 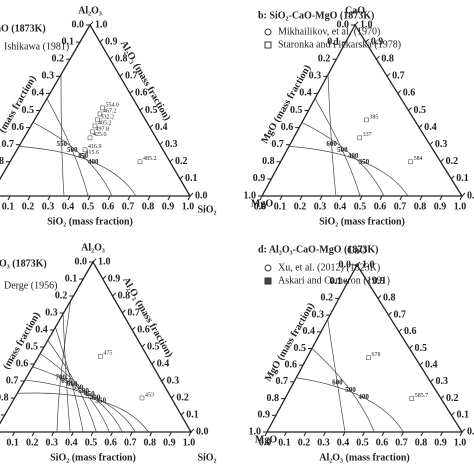 What do you see at coordinates (103, 129) in the screenshot?
I see `point-label: 497.8` at bounding box center [103, 129].